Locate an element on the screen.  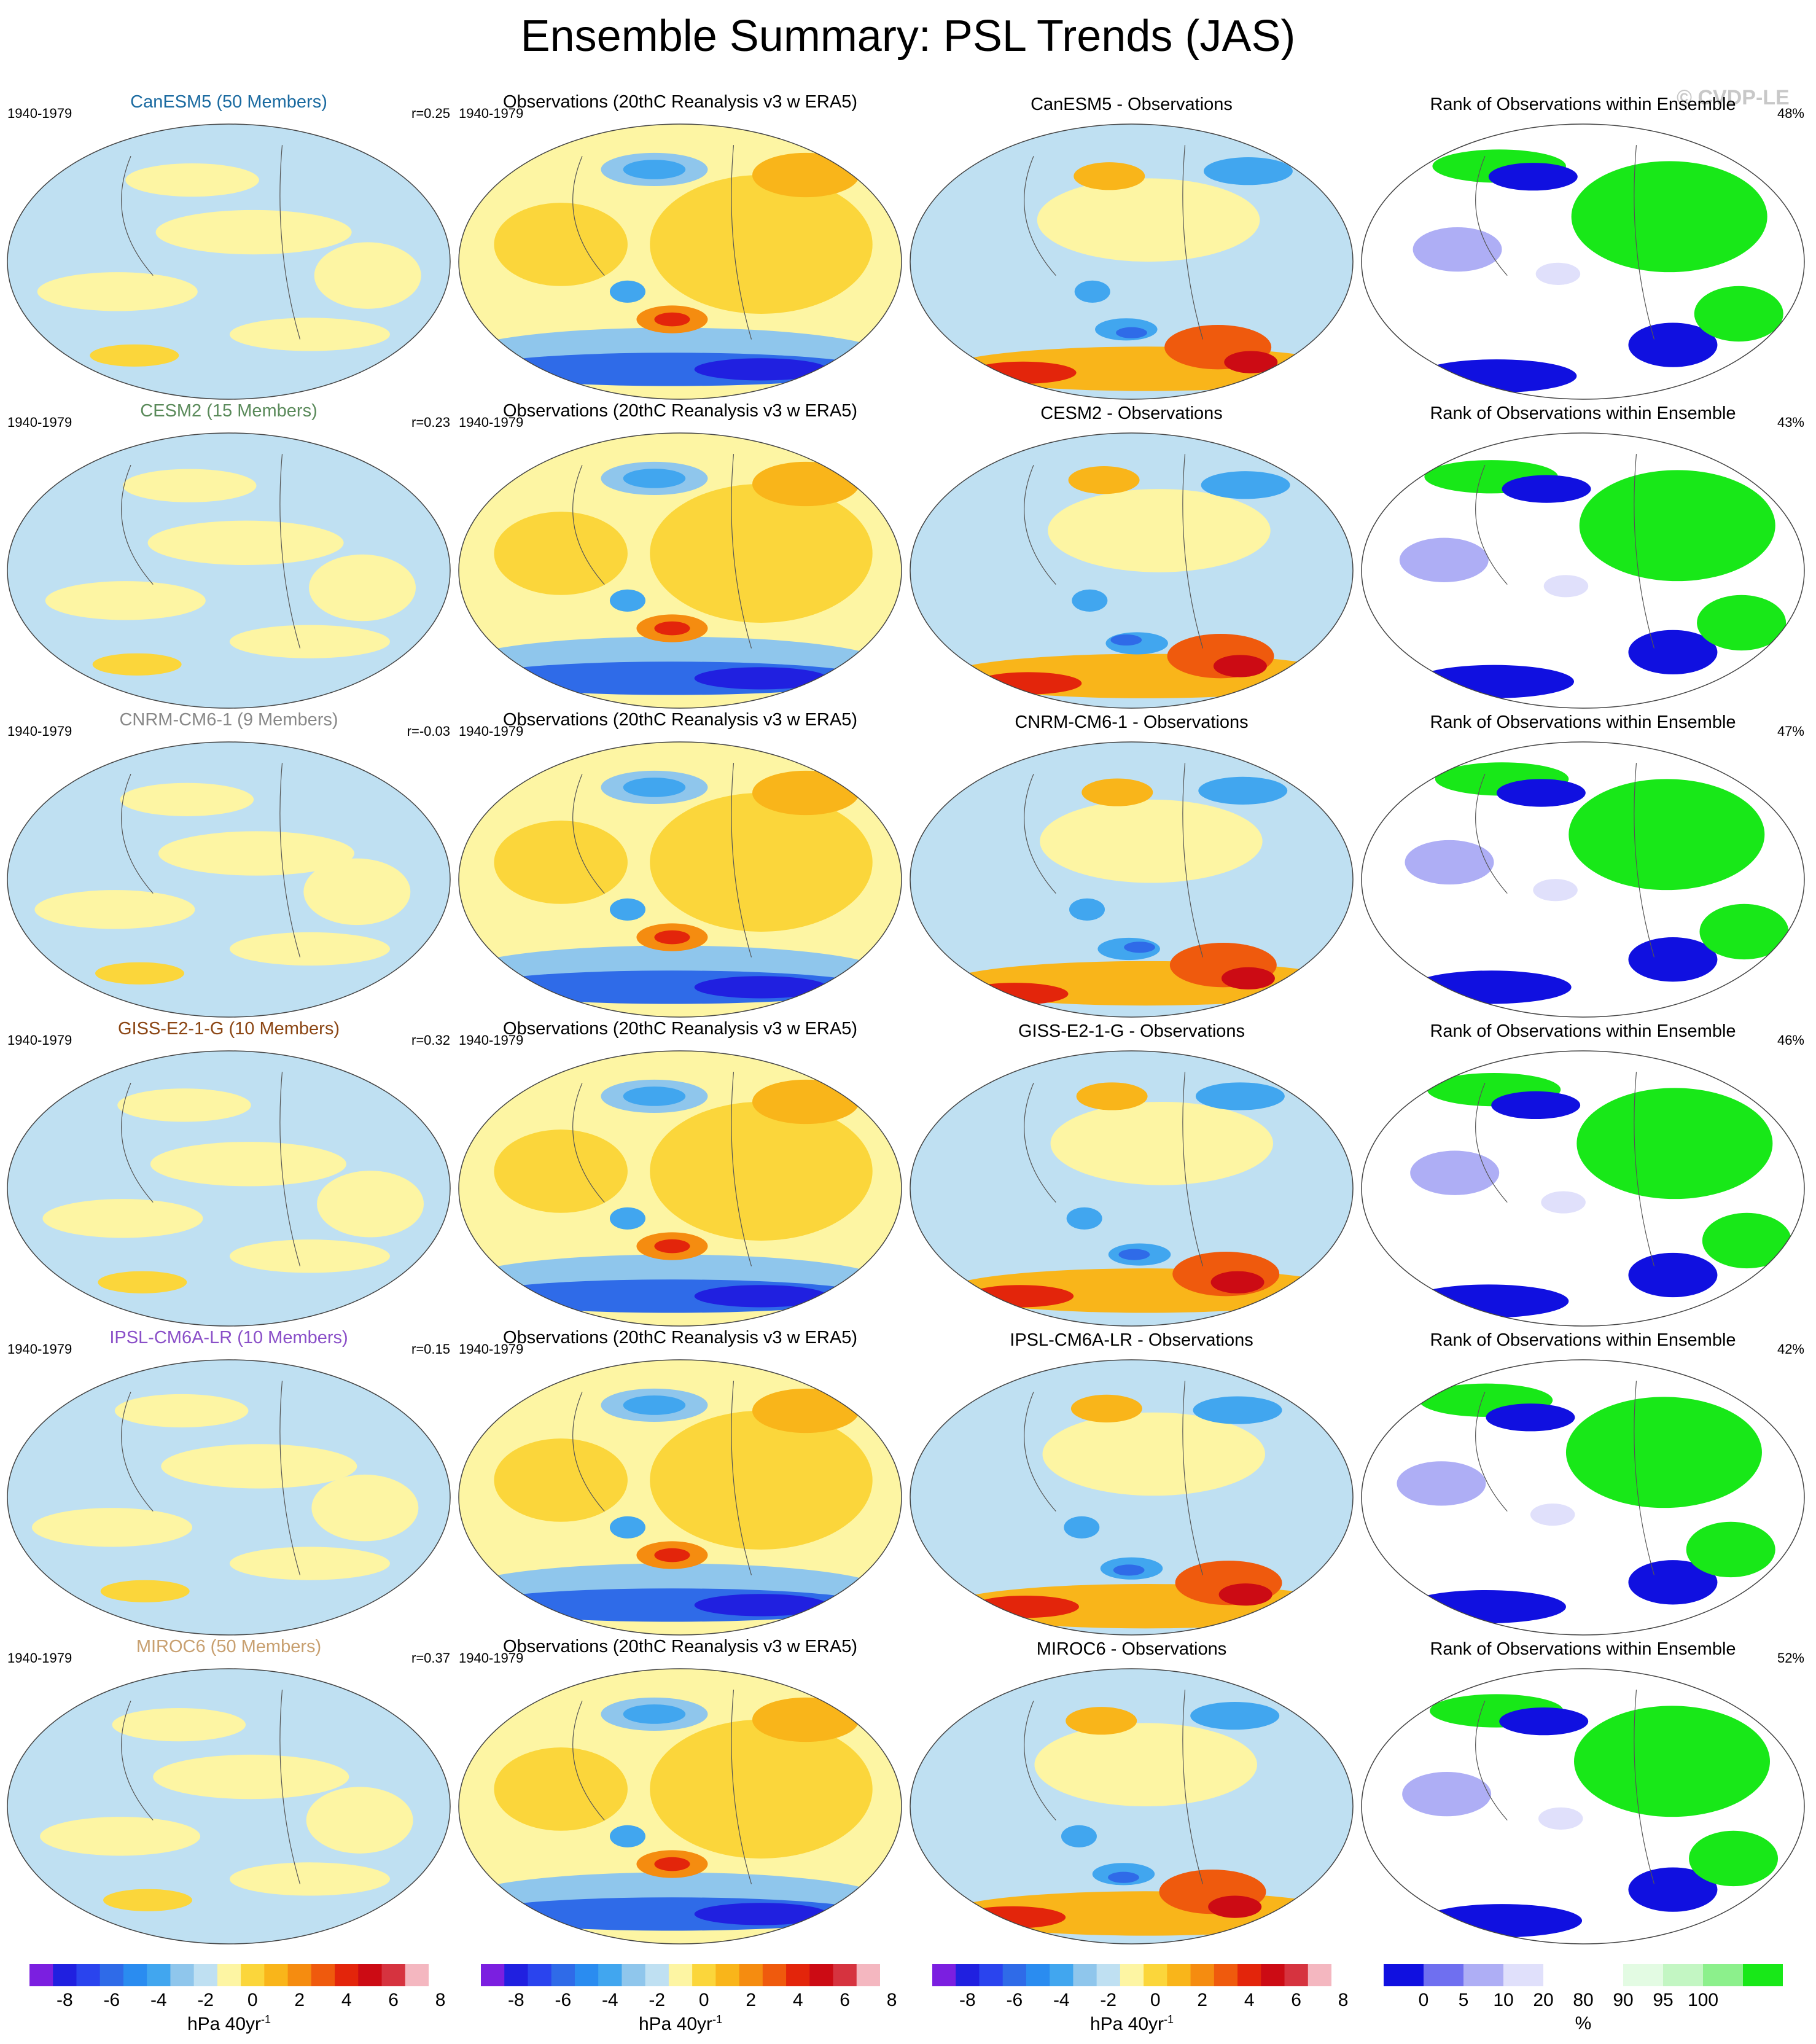
colorbar-tick-label: -8 is located at coordinates (967, 2000).